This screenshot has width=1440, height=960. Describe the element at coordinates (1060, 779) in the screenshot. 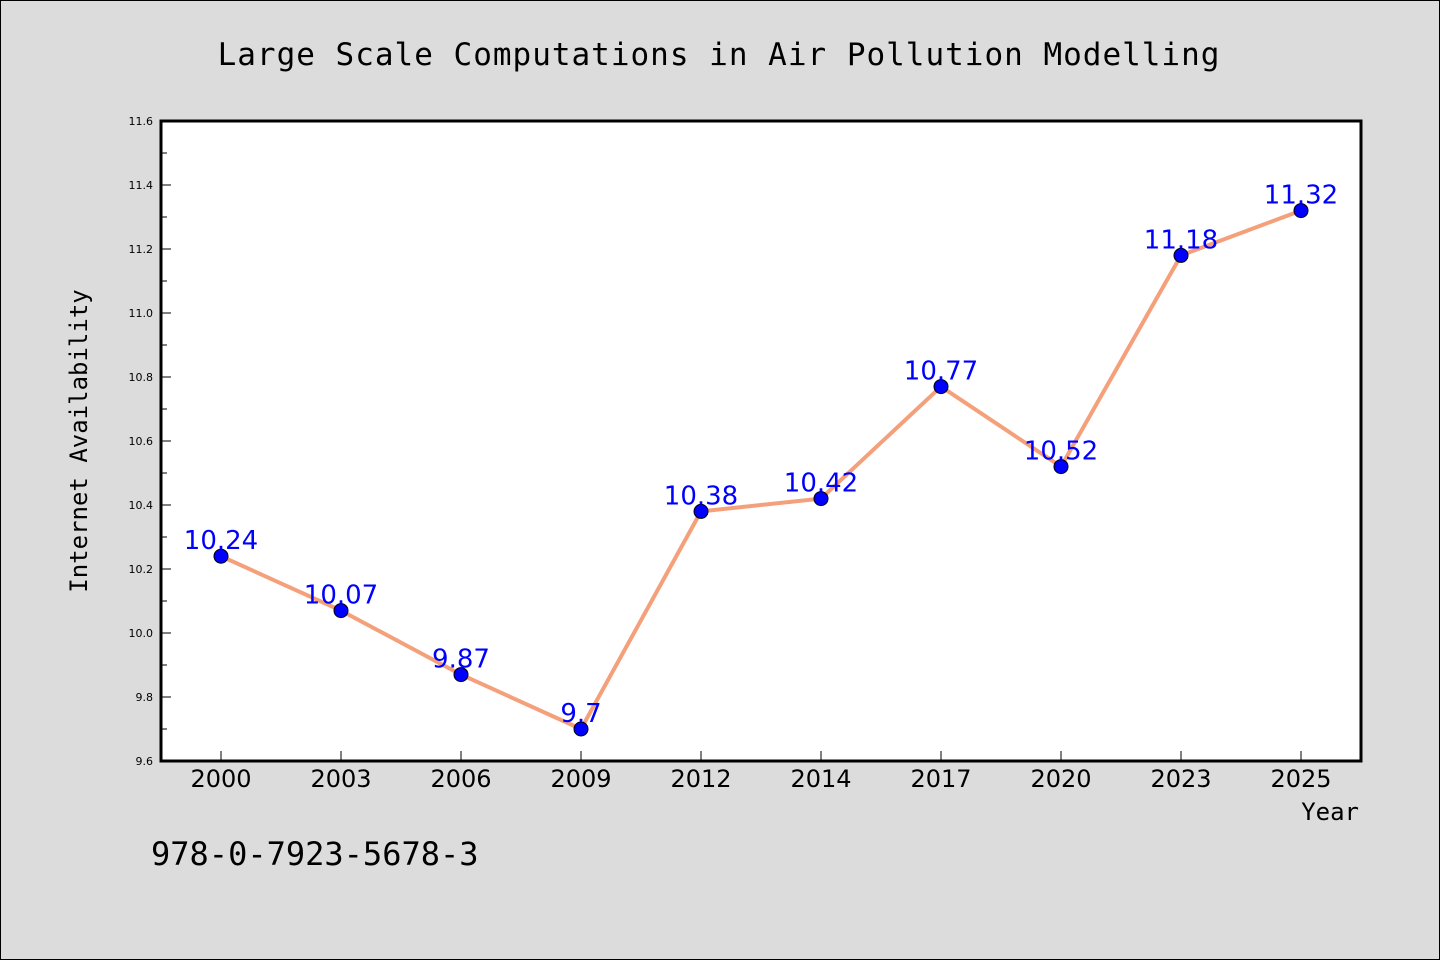

I see `x-tick-label: 2020` at that location.